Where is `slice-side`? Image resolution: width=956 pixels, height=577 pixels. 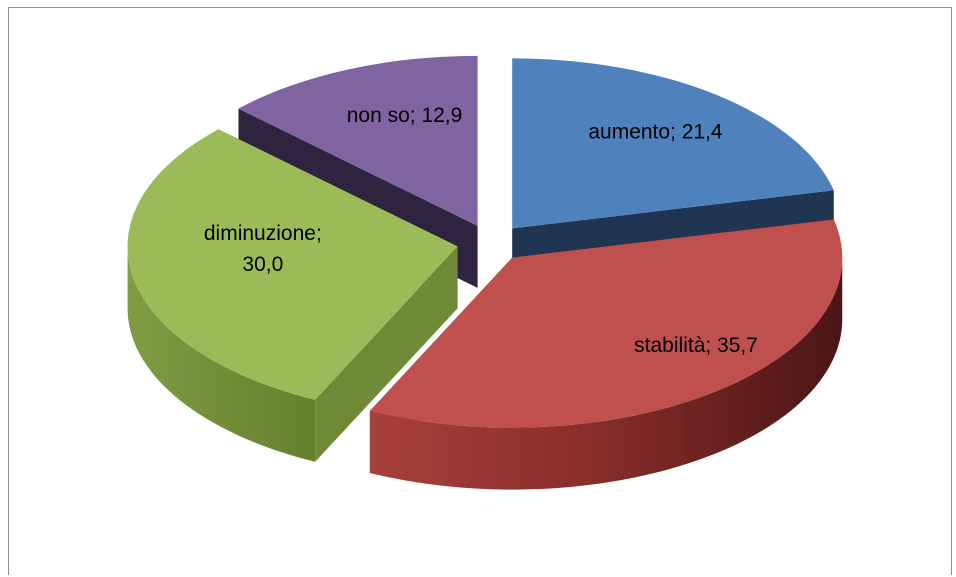 slice-side is located at coordinates (221, 354).